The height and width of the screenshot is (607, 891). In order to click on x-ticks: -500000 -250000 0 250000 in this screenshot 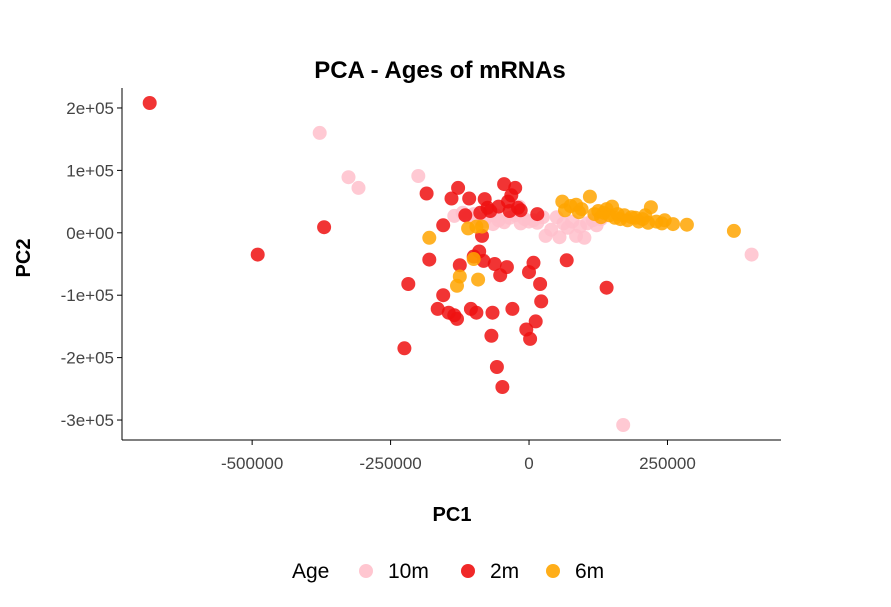, I will do `click(458, 456)`.